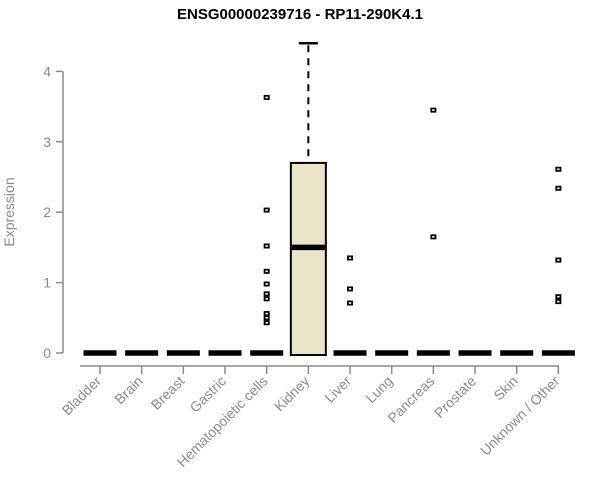 Image resolution: width=600 pixels, height=500 pixels. What do you see at coordinates (337, 389) in the screenshot?
I see `x-tick-label: Liver` at bounding box center [337, 389].